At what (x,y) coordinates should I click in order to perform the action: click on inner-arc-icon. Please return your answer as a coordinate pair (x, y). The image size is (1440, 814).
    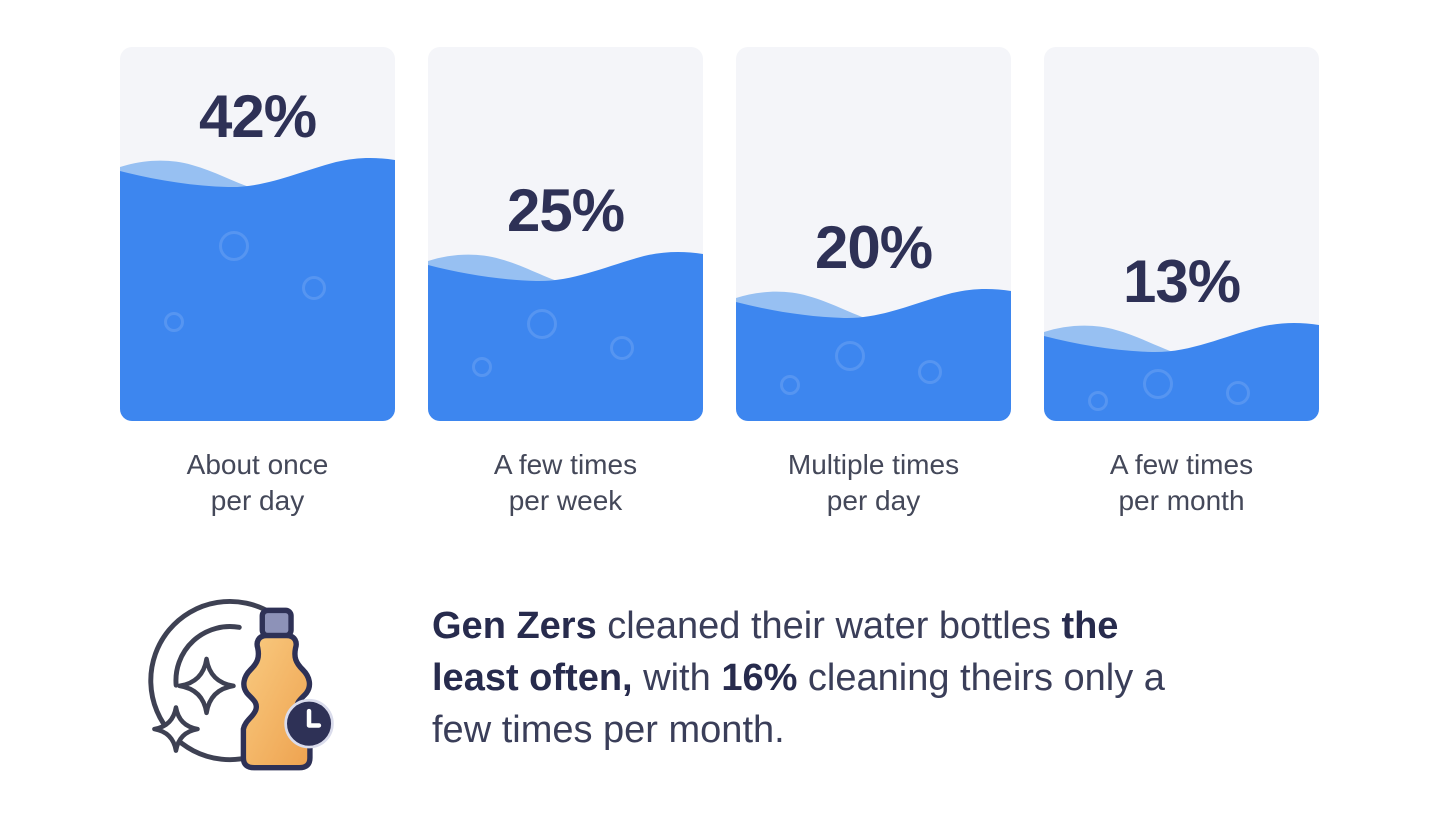
    Looking at the image, I should click on (207, 656).